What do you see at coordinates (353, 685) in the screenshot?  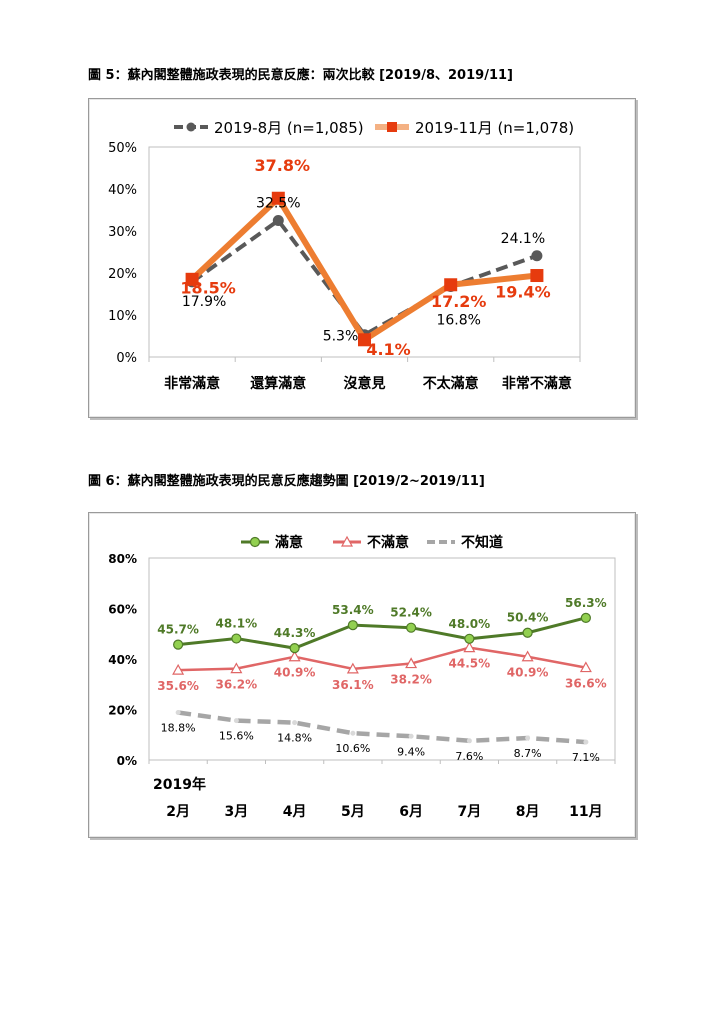 I see `data-label-dissatisfied: 36.1%` at bounding box center [353, 685].